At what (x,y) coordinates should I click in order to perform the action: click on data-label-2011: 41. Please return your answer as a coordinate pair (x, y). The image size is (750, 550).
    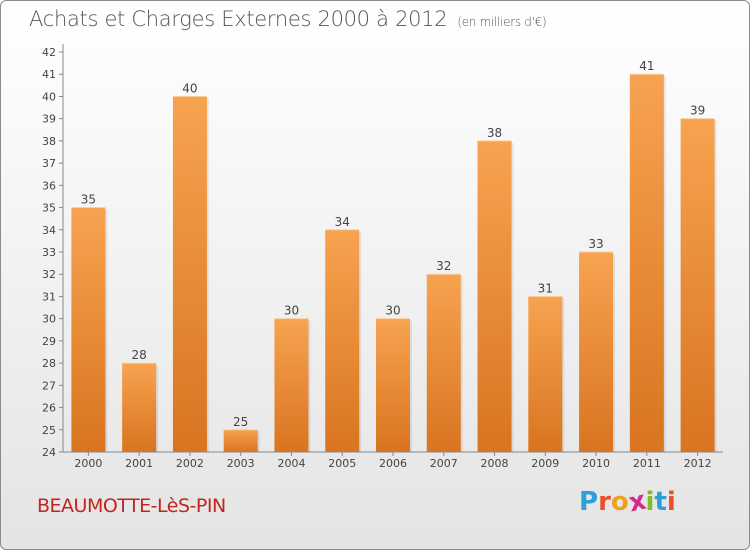
    Looking at the image, I should click on (646, 66).